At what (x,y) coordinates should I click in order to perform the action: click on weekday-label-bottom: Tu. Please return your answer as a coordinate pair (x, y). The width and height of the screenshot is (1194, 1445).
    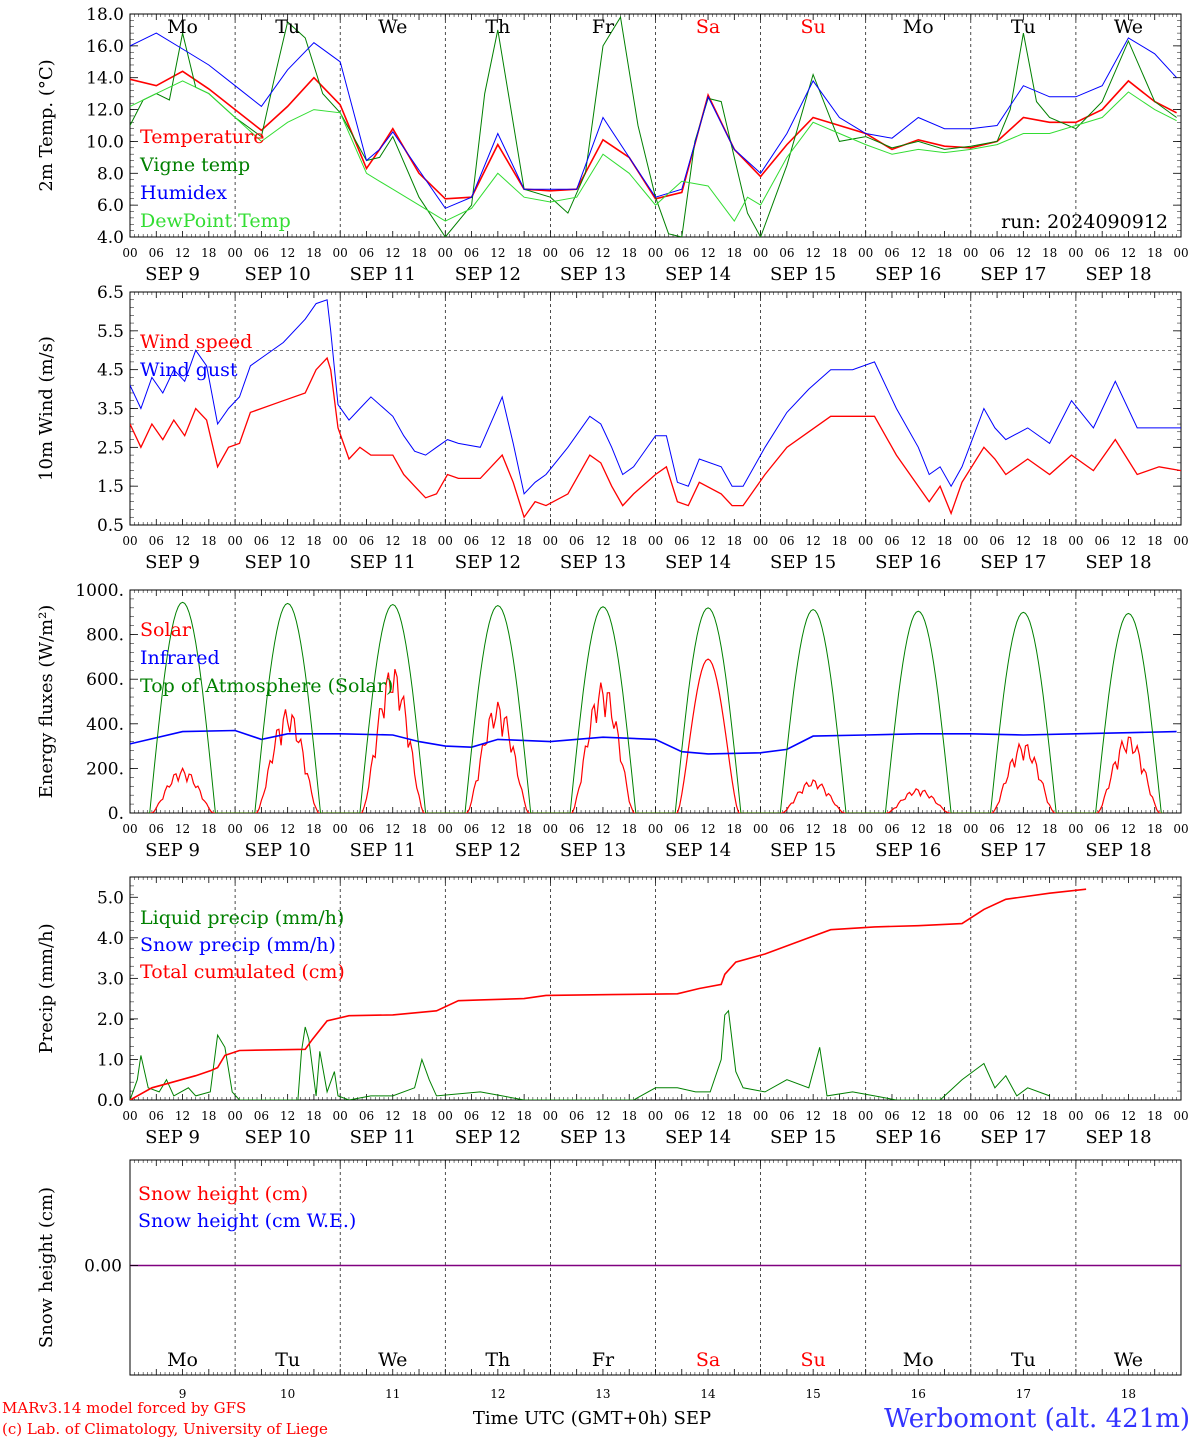
    Looking at the image, I should click on (1023, 1360).